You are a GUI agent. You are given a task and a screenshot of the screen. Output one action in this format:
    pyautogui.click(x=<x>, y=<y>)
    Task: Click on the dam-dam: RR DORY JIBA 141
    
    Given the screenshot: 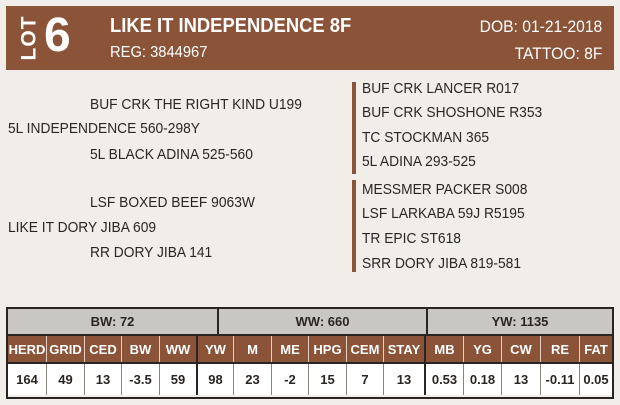 What is the action you would take?
    pyautogui.click(x=151, y=252)
    